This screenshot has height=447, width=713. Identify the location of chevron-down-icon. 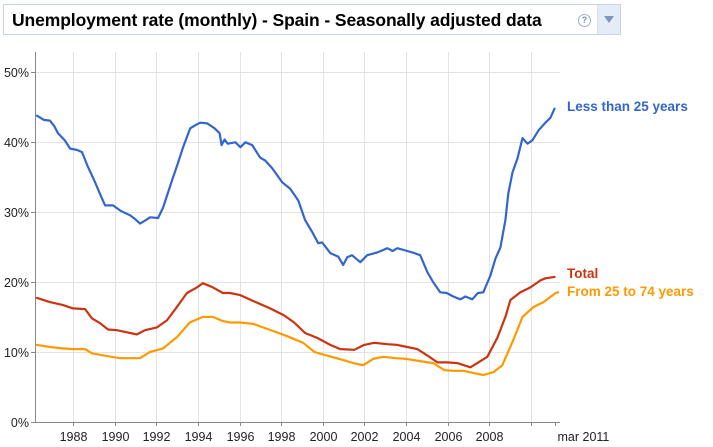
(609, 19).